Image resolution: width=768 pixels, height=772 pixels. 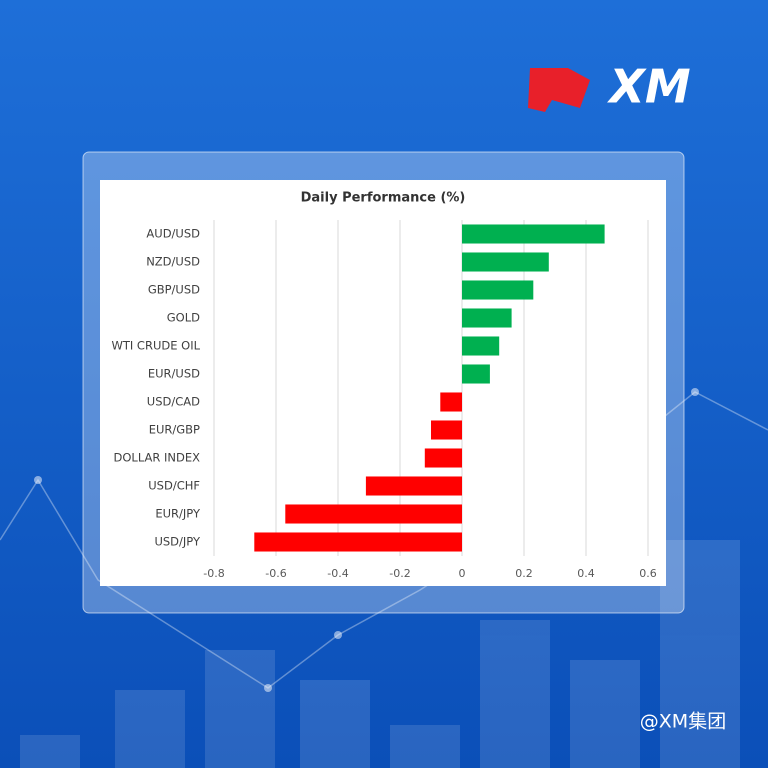 What do you see at coordinates (173, 234) in the screenshot?
I see `y-tick-label: AUD/USD` at bounding box center [173, 234].